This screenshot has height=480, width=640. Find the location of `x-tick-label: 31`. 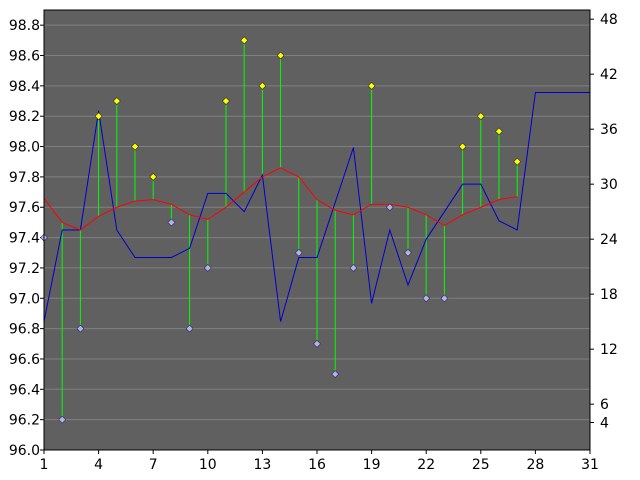

x-tick-label: 31 is located at coordinates (590, 465).